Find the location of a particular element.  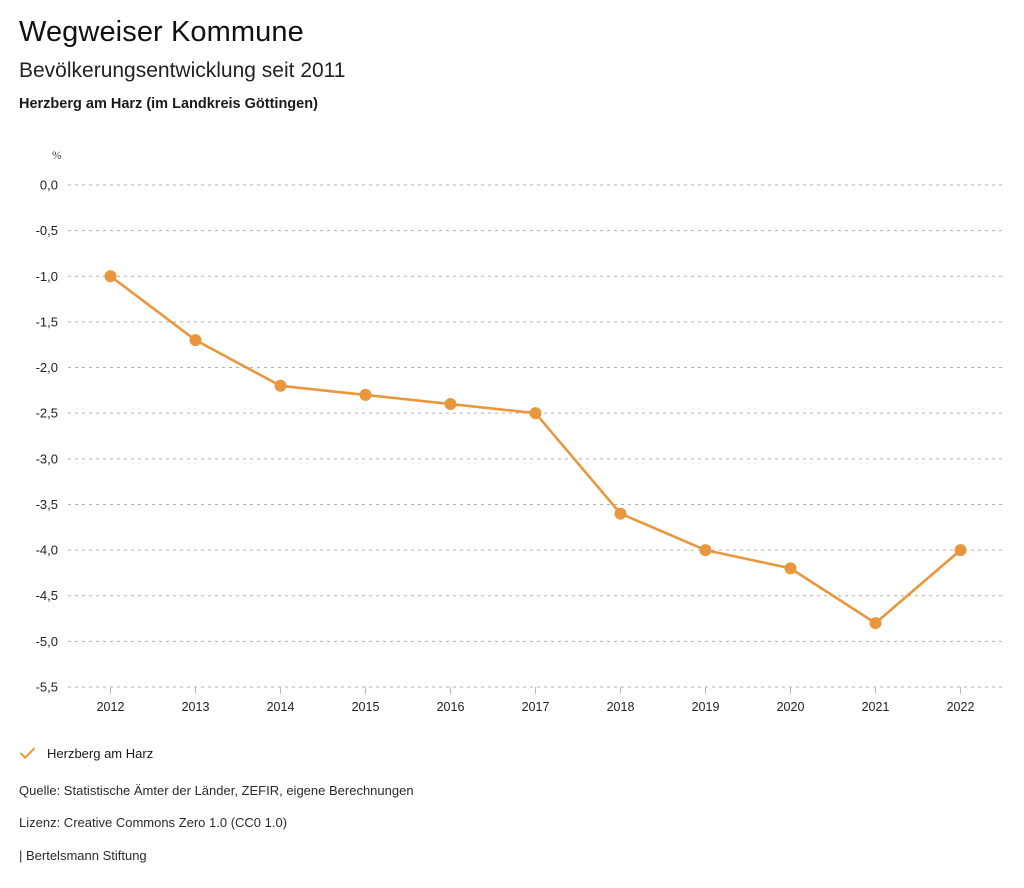

x-axis-tick-label: 2015 is located at coordinates (366, 707).